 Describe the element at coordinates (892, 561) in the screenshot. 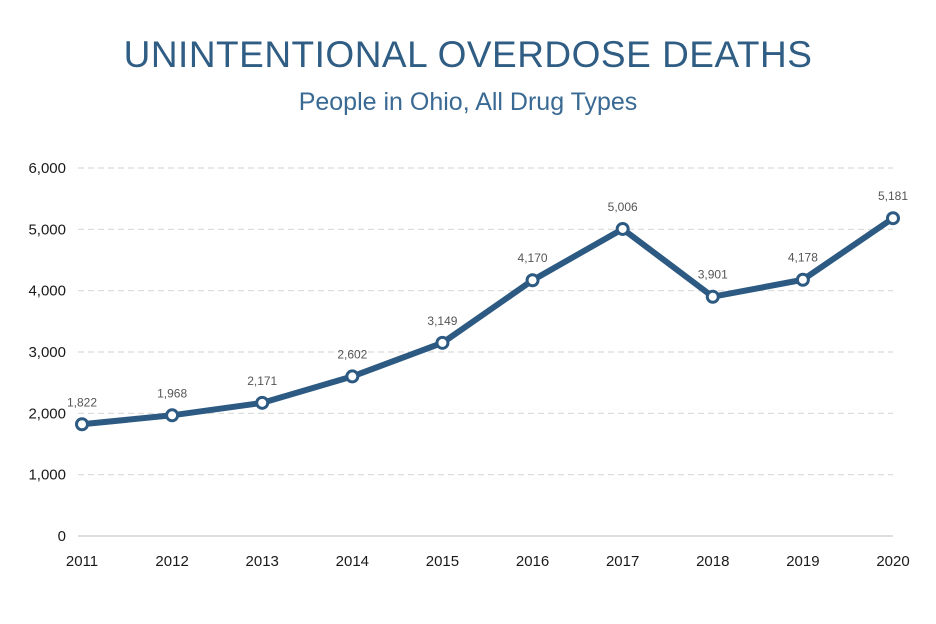

I see `x-tick-label: 2020` at that location.